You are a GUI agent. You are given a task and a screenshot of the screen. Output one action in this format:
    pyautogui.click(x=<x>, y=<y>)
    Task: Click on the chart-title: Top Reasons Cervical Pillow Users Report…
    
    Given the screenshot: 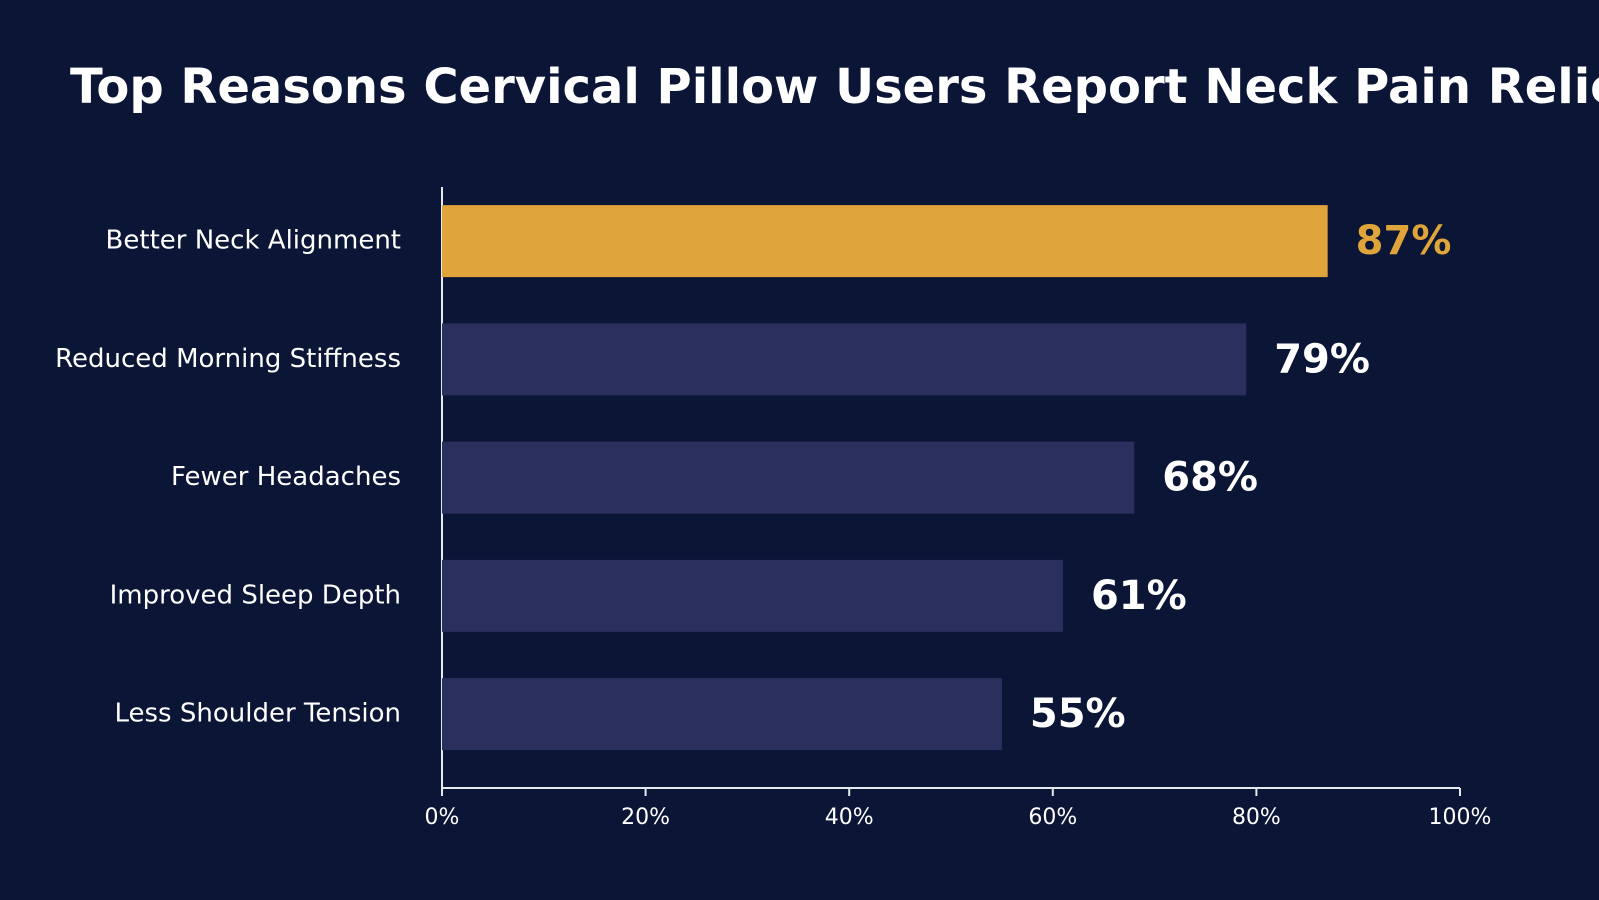 What is the action you would take?
    pyautogui.click(x=834, y=87)
    